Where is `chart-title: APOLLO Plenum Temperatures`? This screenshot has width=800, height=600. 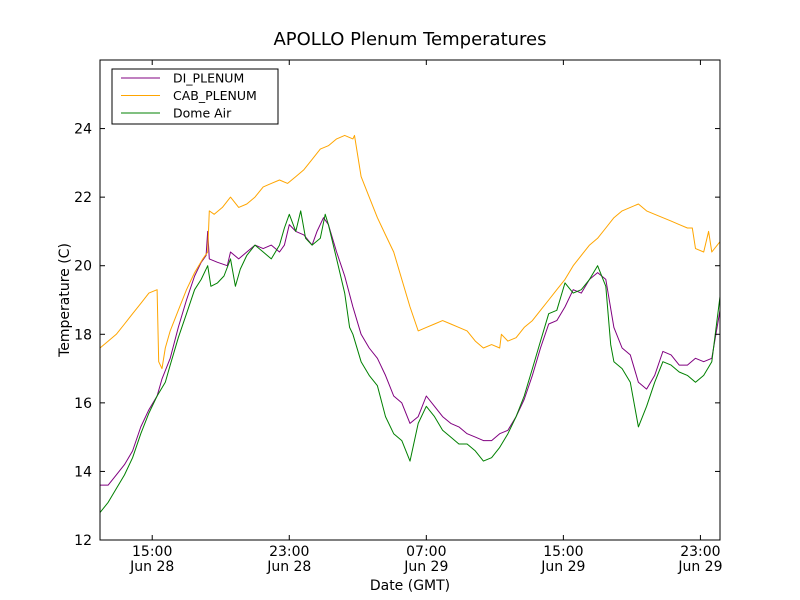
chart-title: APOLLO Plenum Temperatures is located at coordinates (409, 39).